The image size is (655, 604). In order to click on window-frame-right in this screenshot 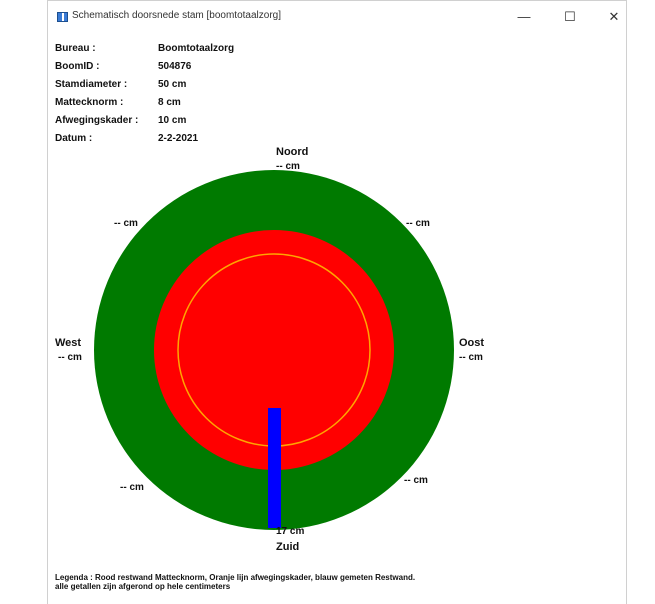, I will do `click(626, 302)`.